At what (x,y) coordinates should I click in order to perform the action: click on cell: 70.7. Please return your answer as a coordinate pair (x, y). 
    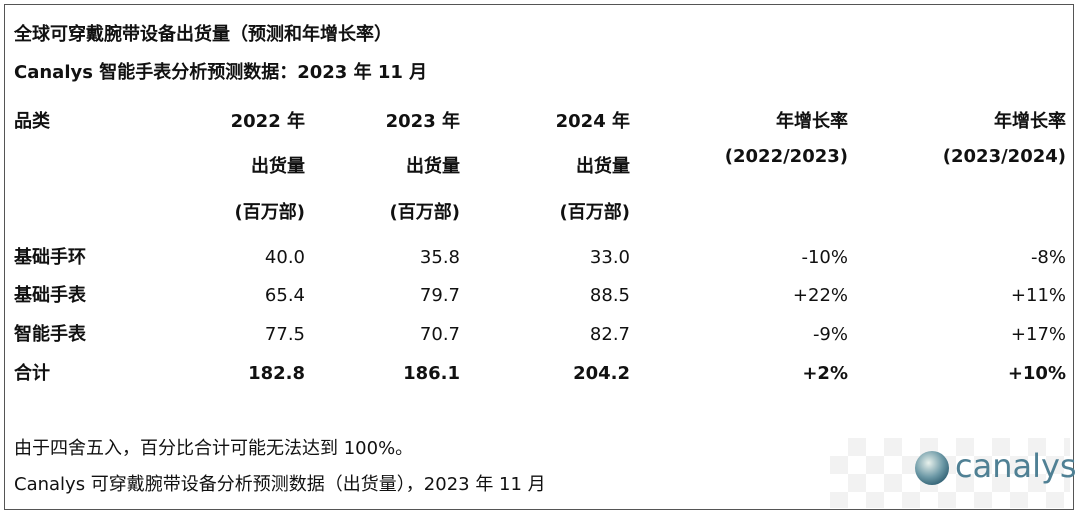
    Looking at the image, I should click on (439, 334).